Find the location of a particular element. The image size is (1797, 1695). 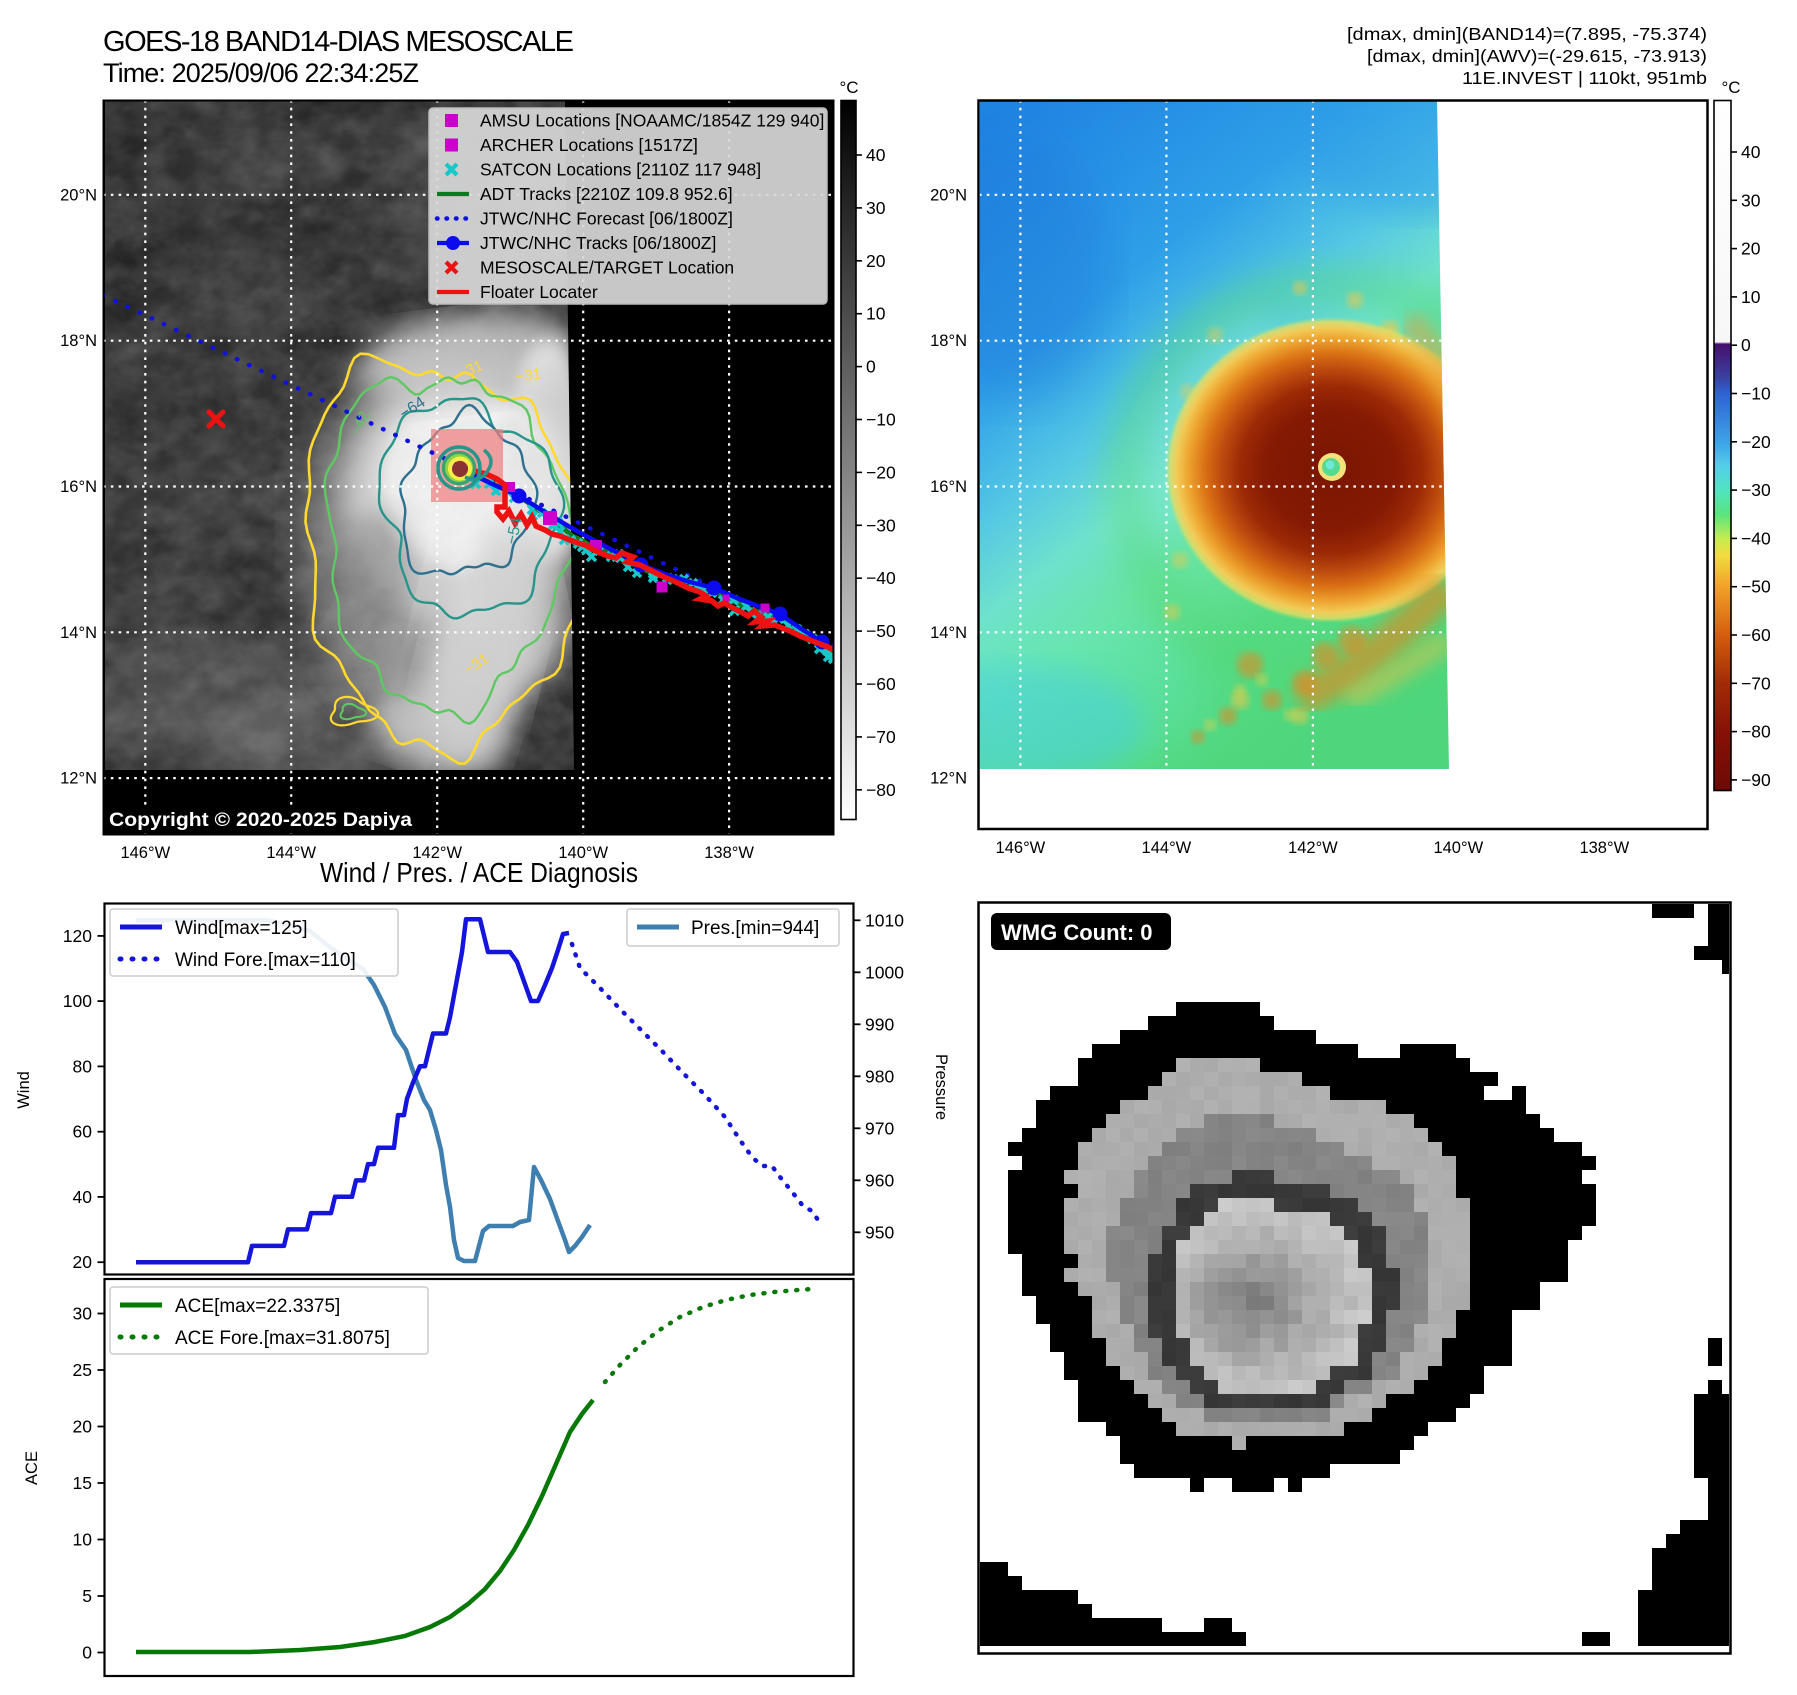

svg-text: Floater Locater is located at coordinates (539, 292).